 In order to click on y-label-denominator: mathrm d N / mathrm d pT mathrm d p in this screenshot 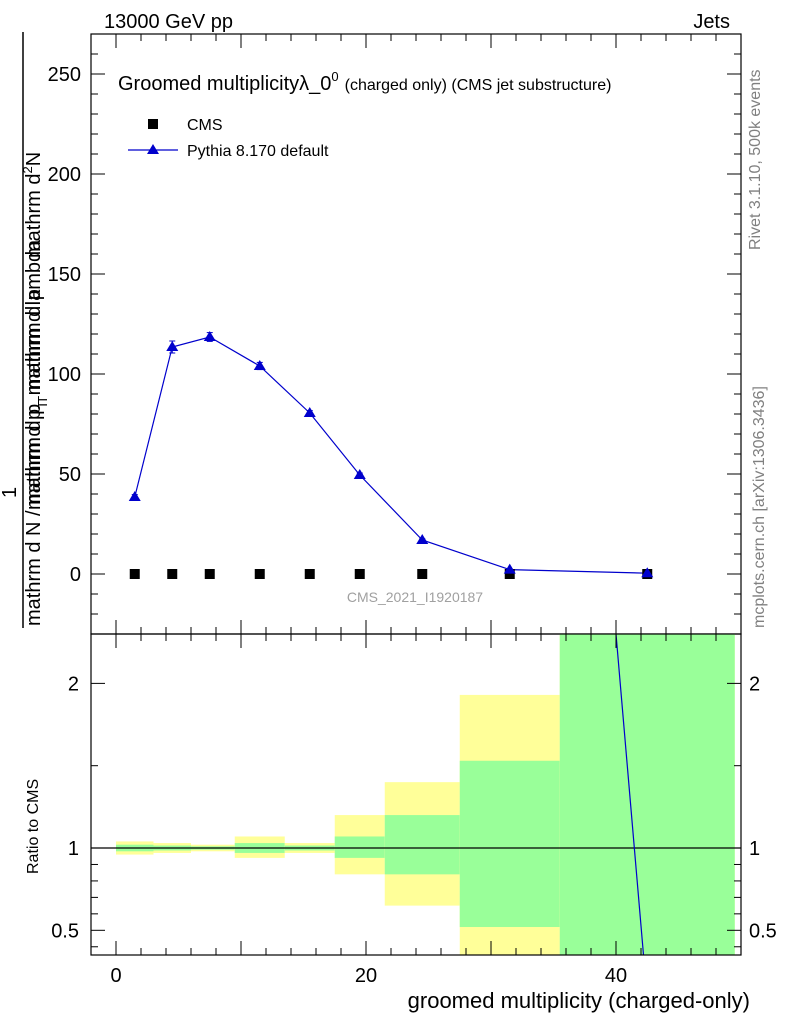, I will do `click(36, 457)`.